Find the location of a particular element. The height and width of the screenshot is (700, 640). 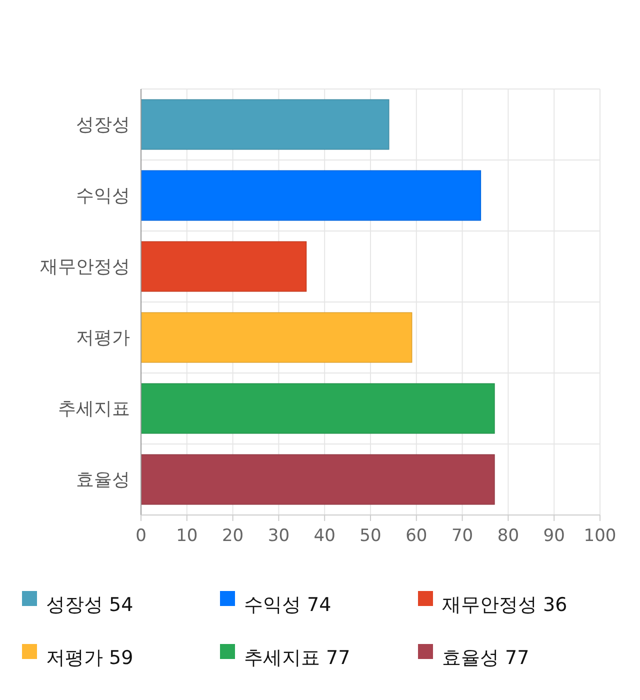

legend-label: 수익성 74 is located at coordinates (288, 605).